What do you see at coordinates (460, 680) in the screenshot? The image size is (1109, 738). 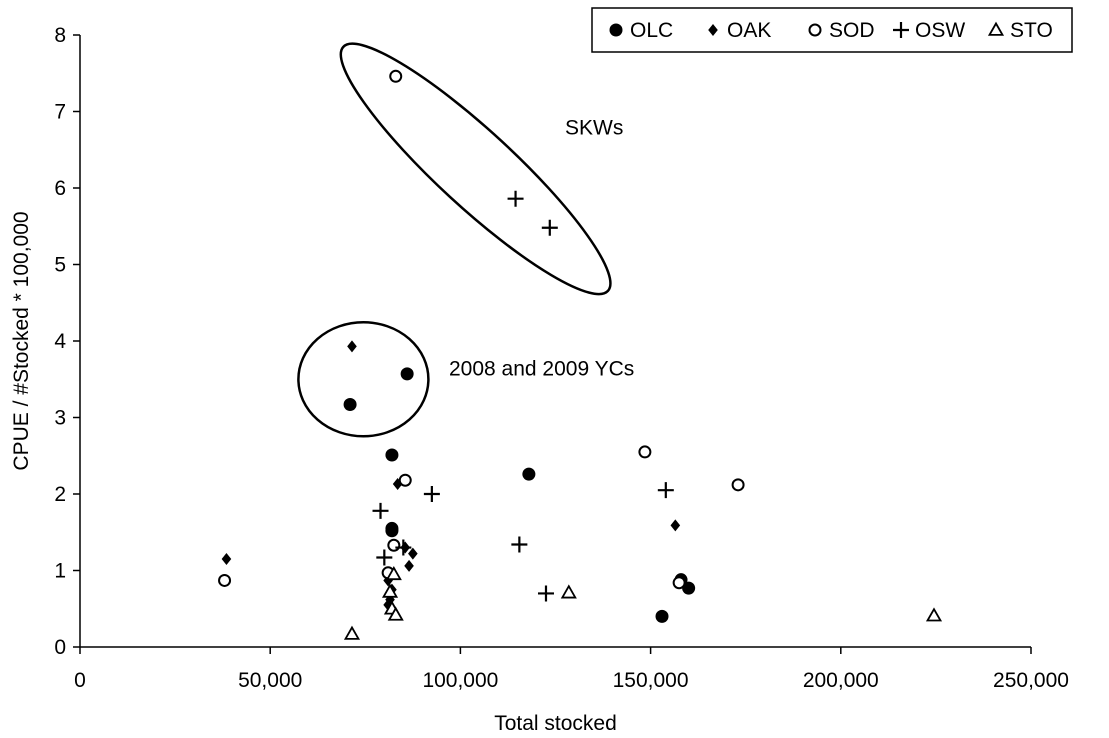 I see `x-tick-label: 100,000` at bounding box center [460, 680].